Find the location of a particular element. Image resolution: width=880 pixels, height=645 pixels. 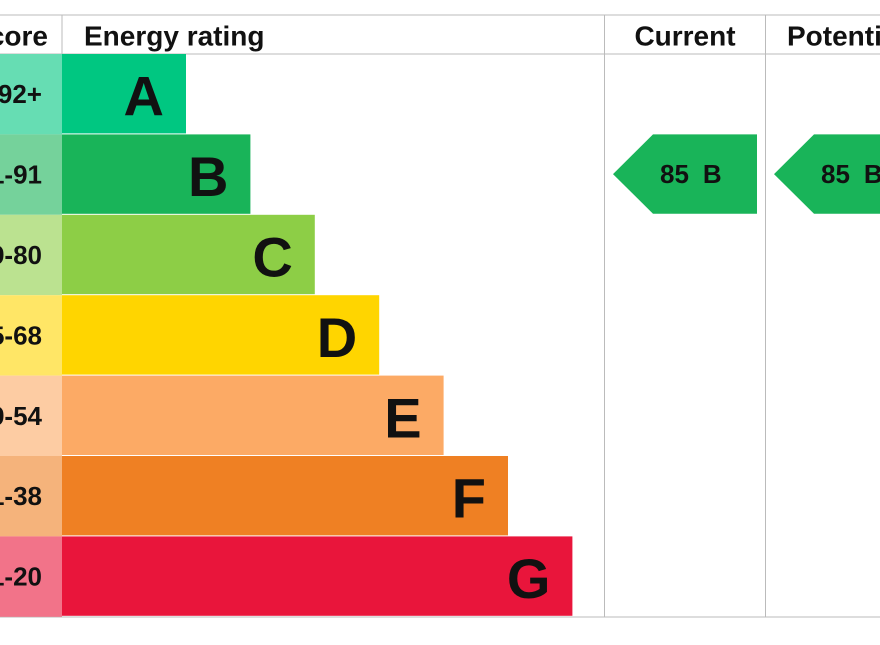

current-arrow is located at coordinates (685, 174).